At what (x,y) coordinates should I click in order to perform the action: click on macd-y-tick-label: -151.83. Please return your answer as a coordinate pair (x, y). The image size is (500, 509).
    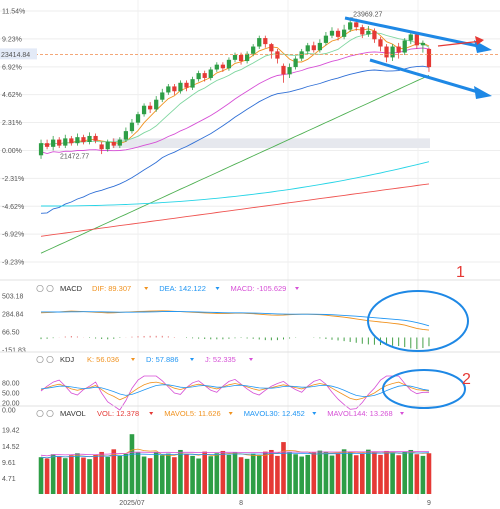
    Looking at the image, I should click on (14, 351).